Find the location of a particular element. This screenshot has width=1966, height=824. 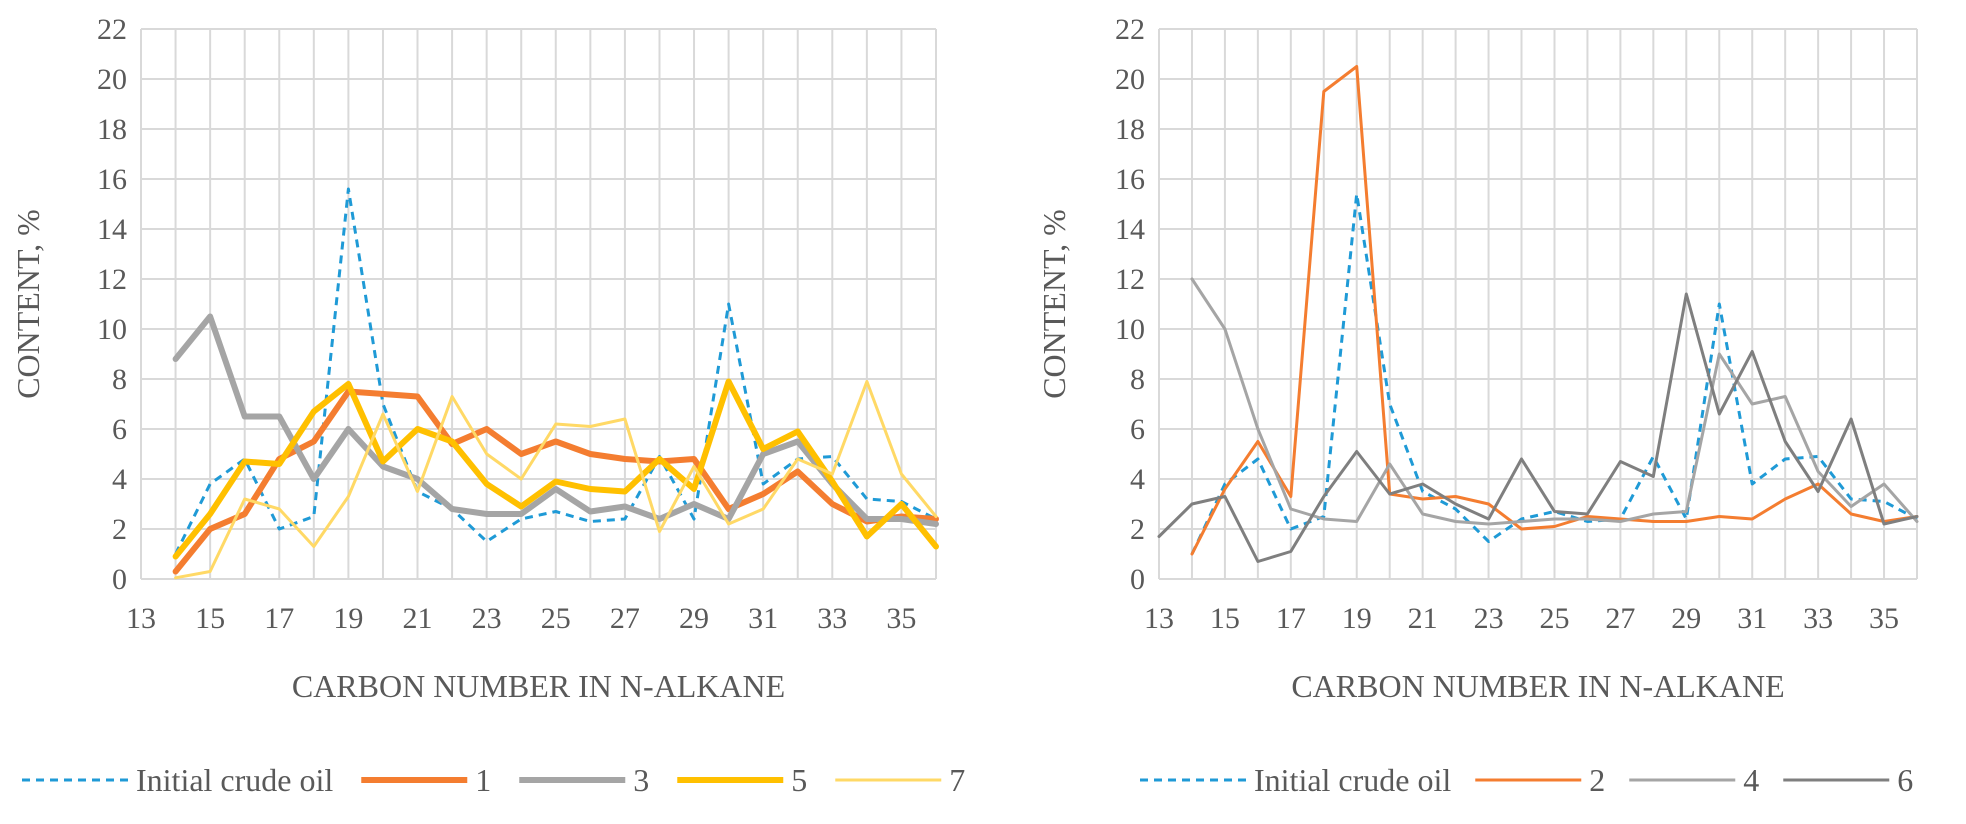

legend-item: 1 is located at coordinates (426, 780).